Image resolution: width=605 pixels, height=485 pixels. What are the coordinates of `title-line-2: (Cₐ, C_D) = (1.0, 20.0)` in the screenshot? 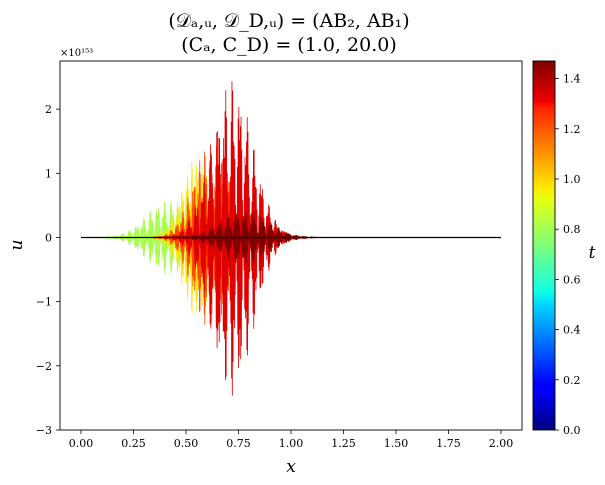 It's located at (288, 45).